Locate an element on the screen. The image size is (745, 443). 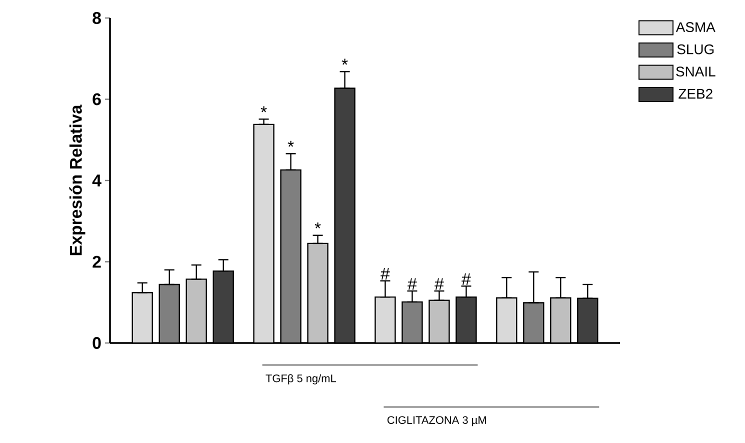
y-tick-label: 6 is located at coordinates (96, 99).